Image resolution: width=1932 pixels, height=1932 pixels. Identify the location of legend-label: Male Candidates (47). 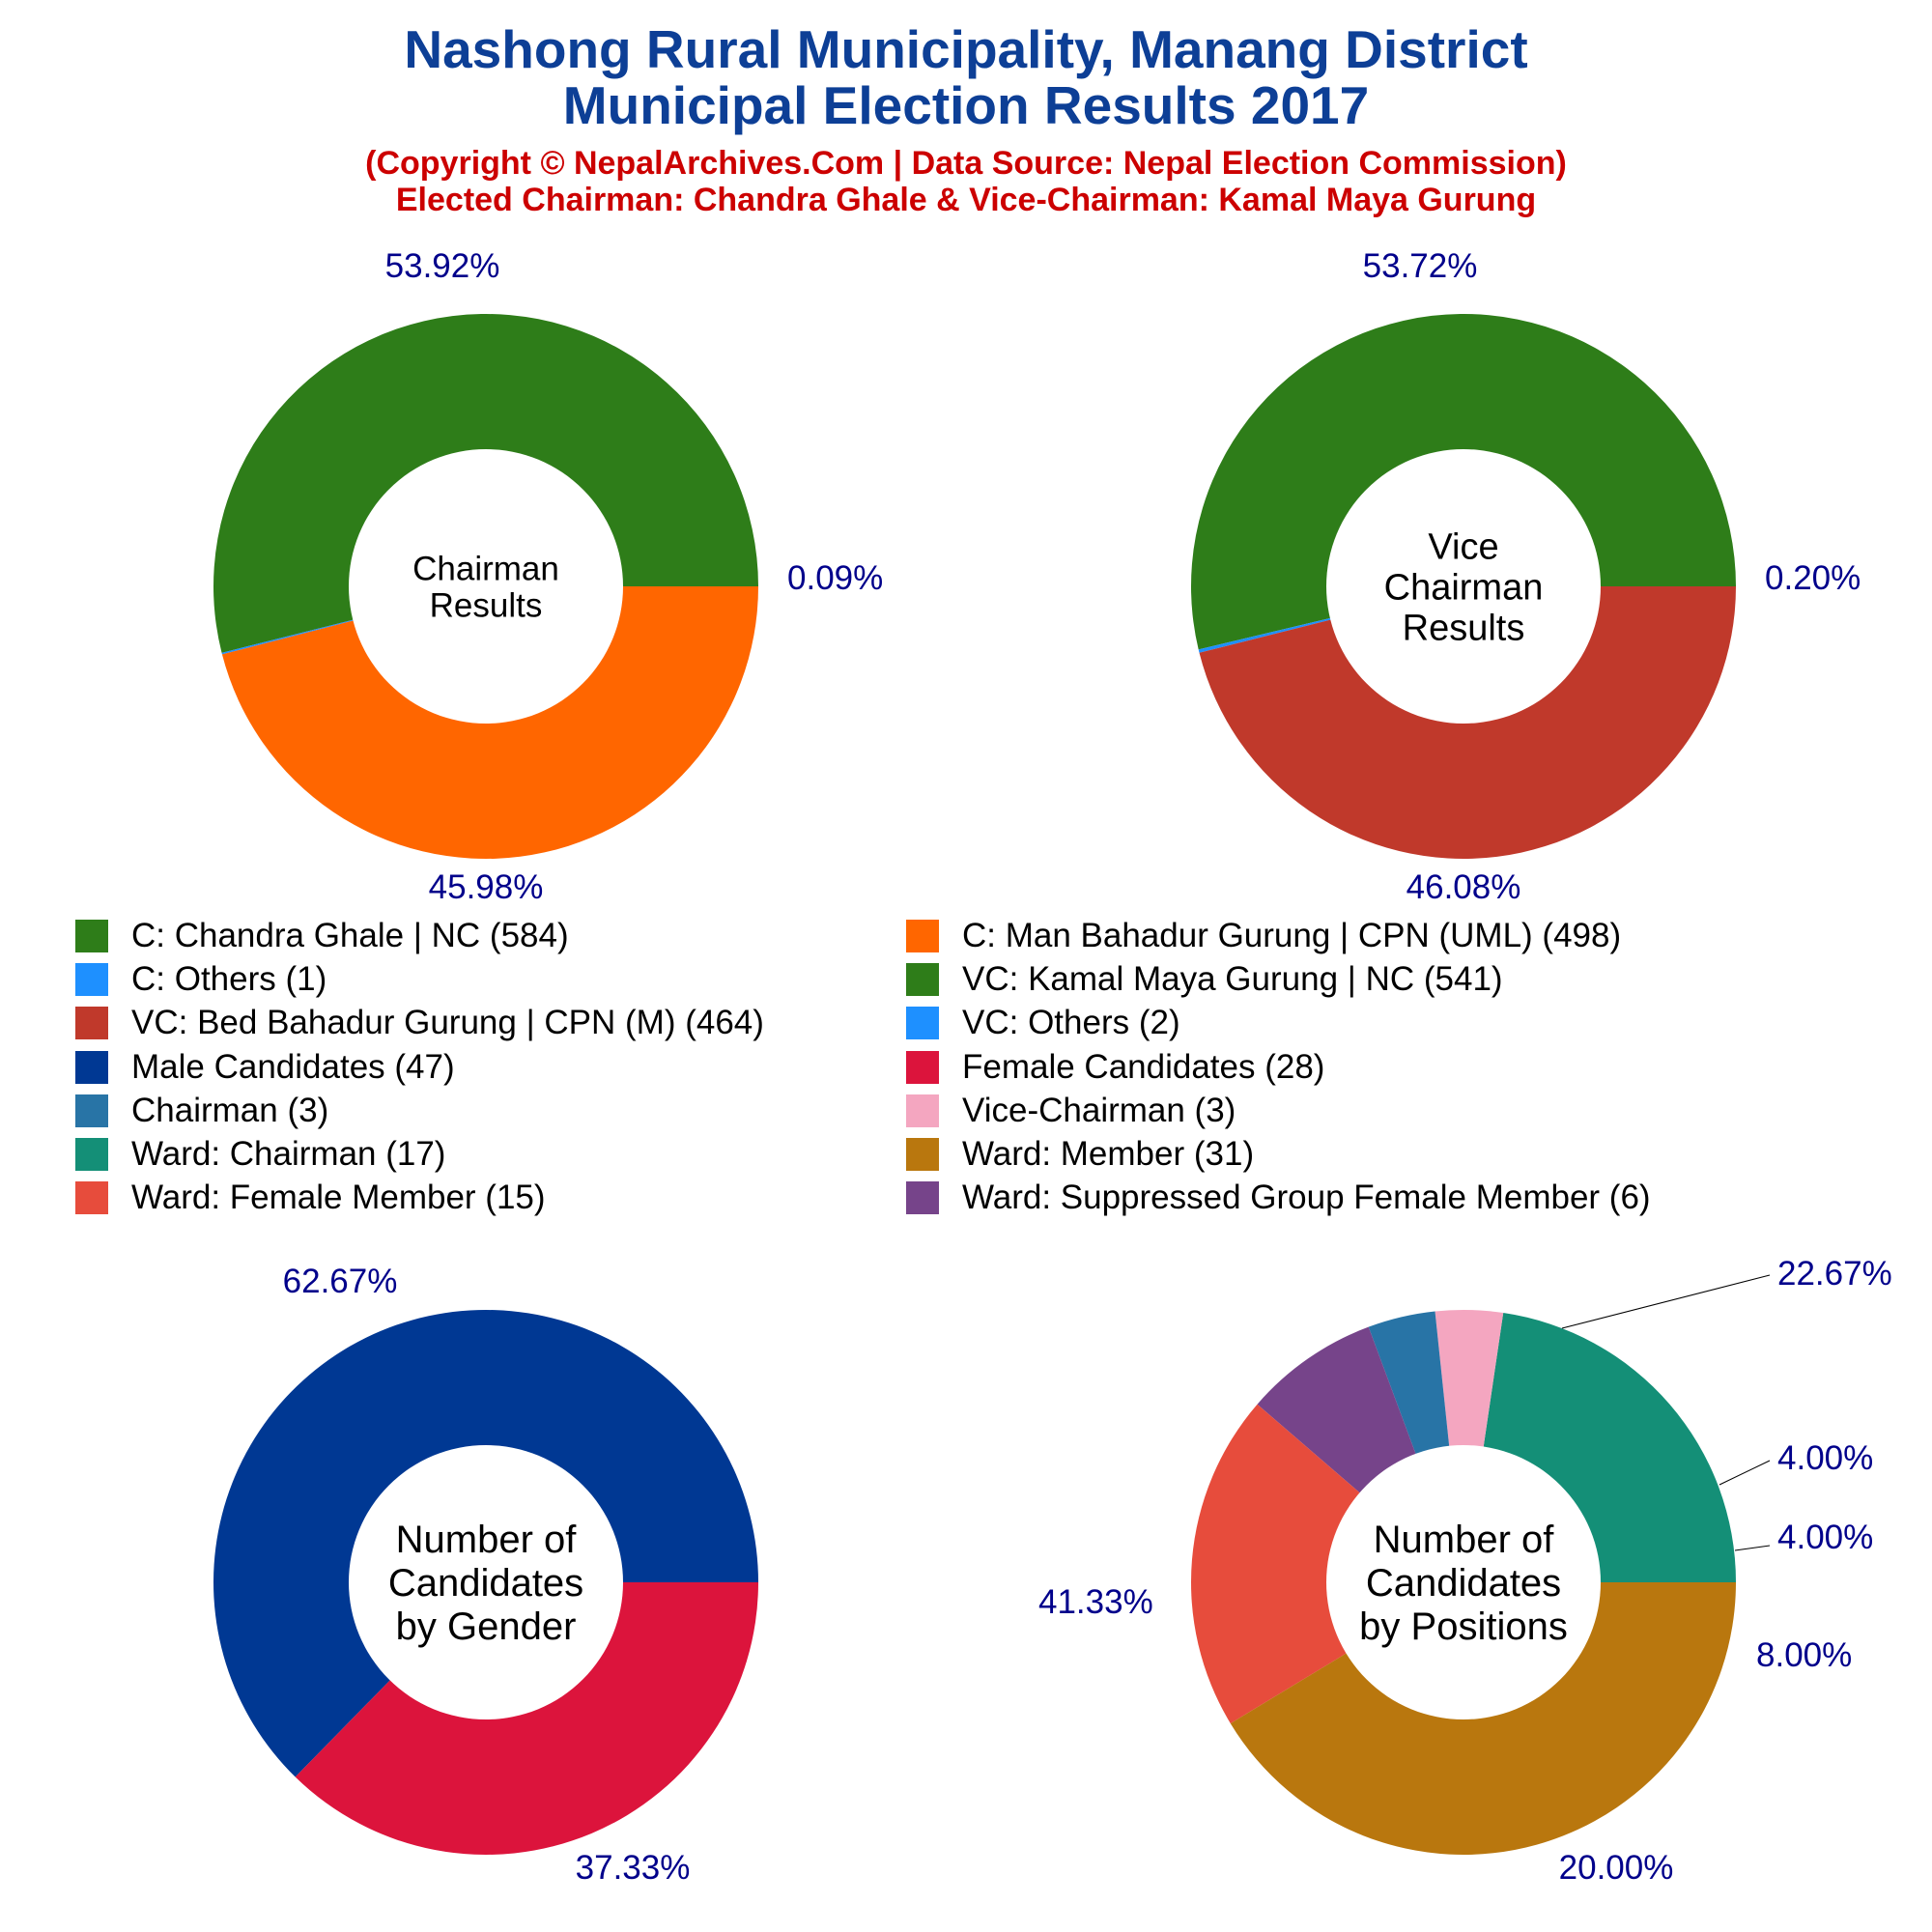
(293, 1066).